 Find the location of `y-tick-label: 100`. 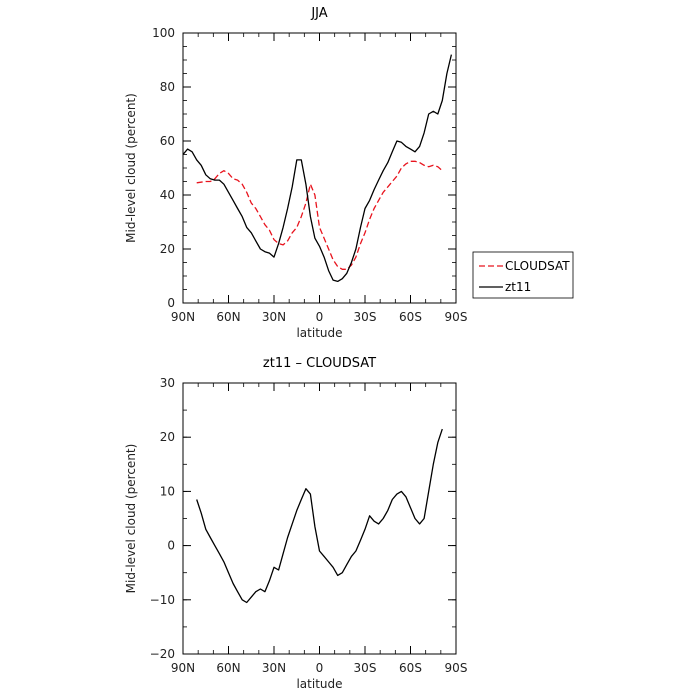

y-tick-label: 100 is located at coordinates (163, 33).